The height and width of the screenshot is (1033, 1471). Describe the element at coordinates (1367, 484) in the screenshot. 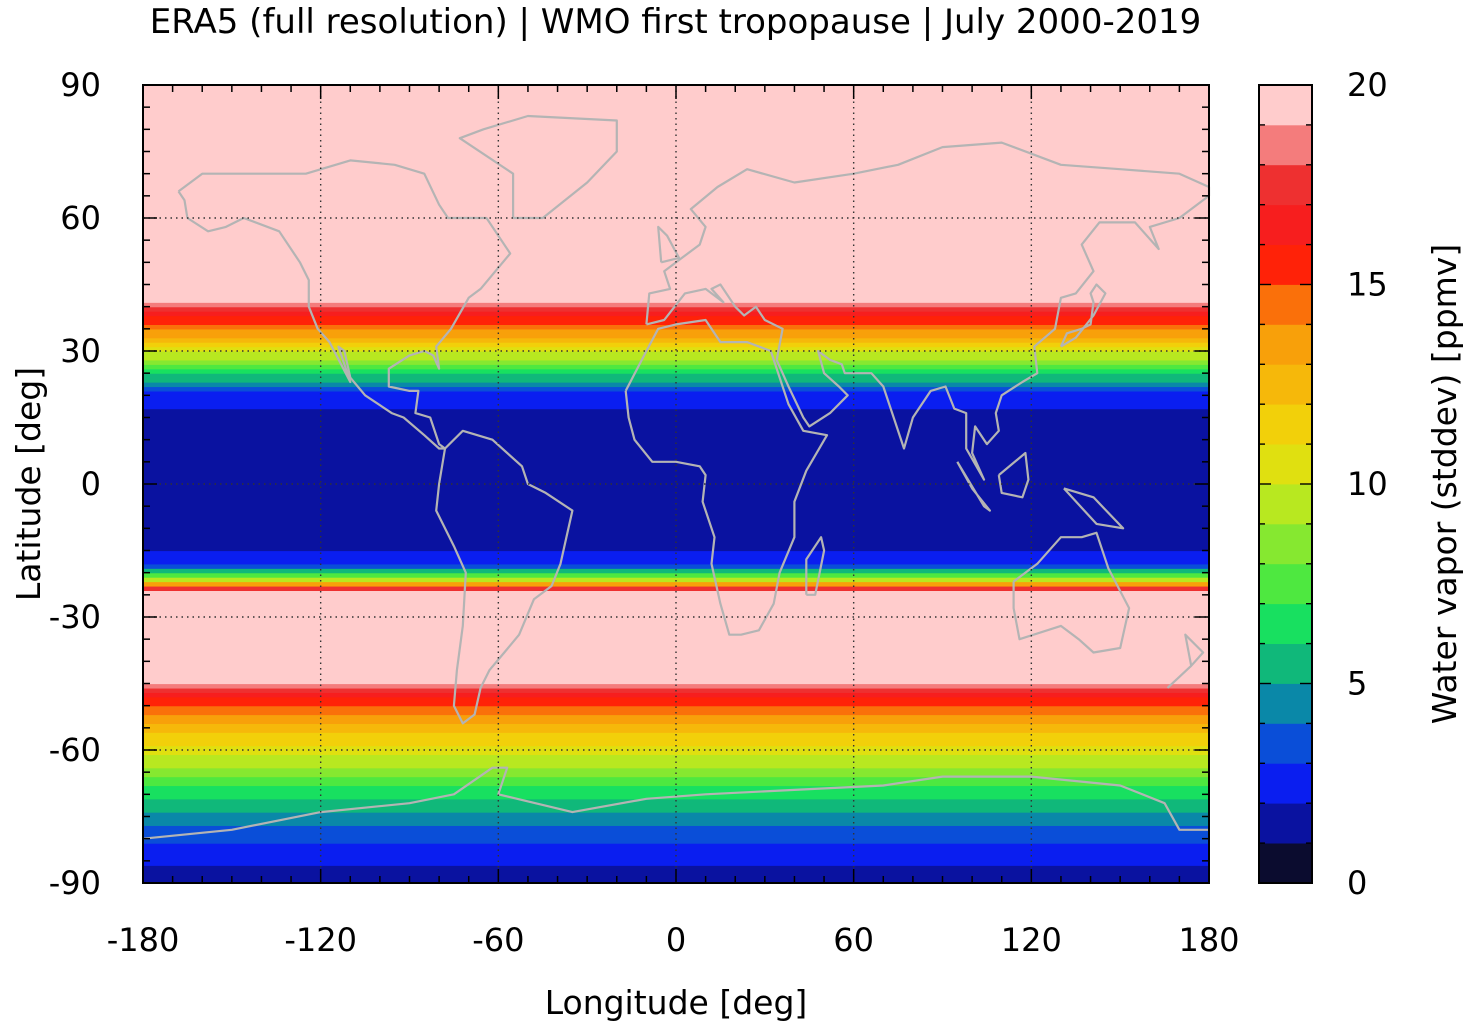

I see `colorbar-tick-label: 10` at that location.